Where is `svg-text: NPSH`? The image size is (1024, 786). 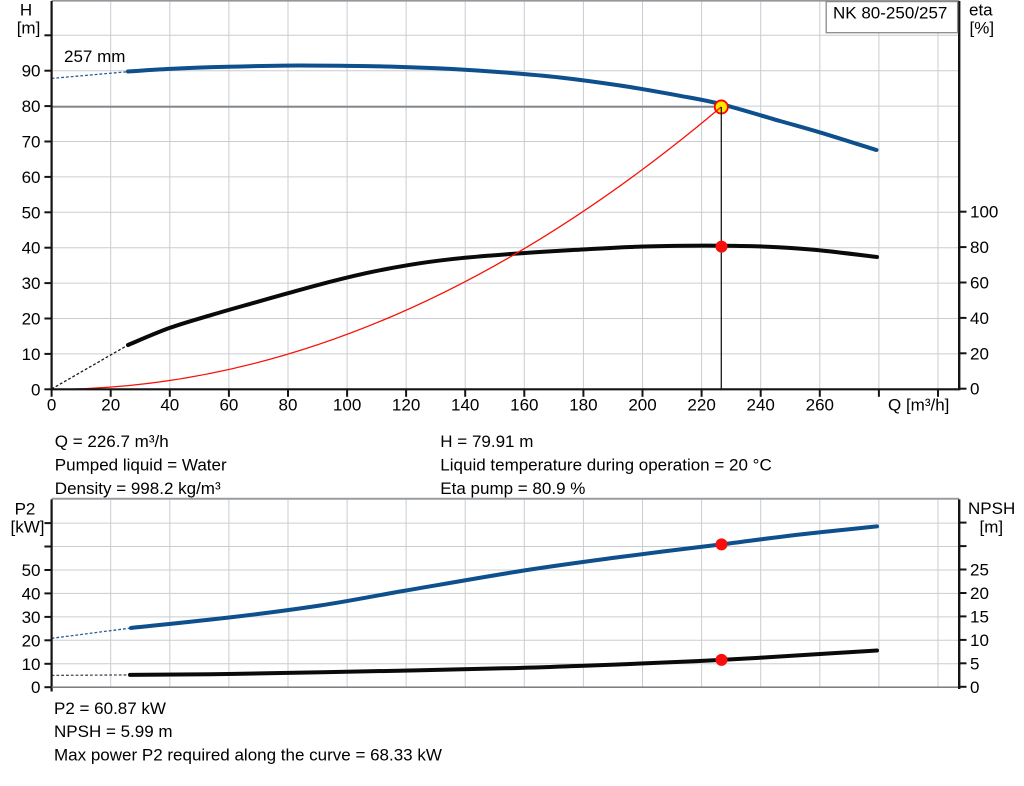
svg-text: NPSH is located at coordinates (991, 508).